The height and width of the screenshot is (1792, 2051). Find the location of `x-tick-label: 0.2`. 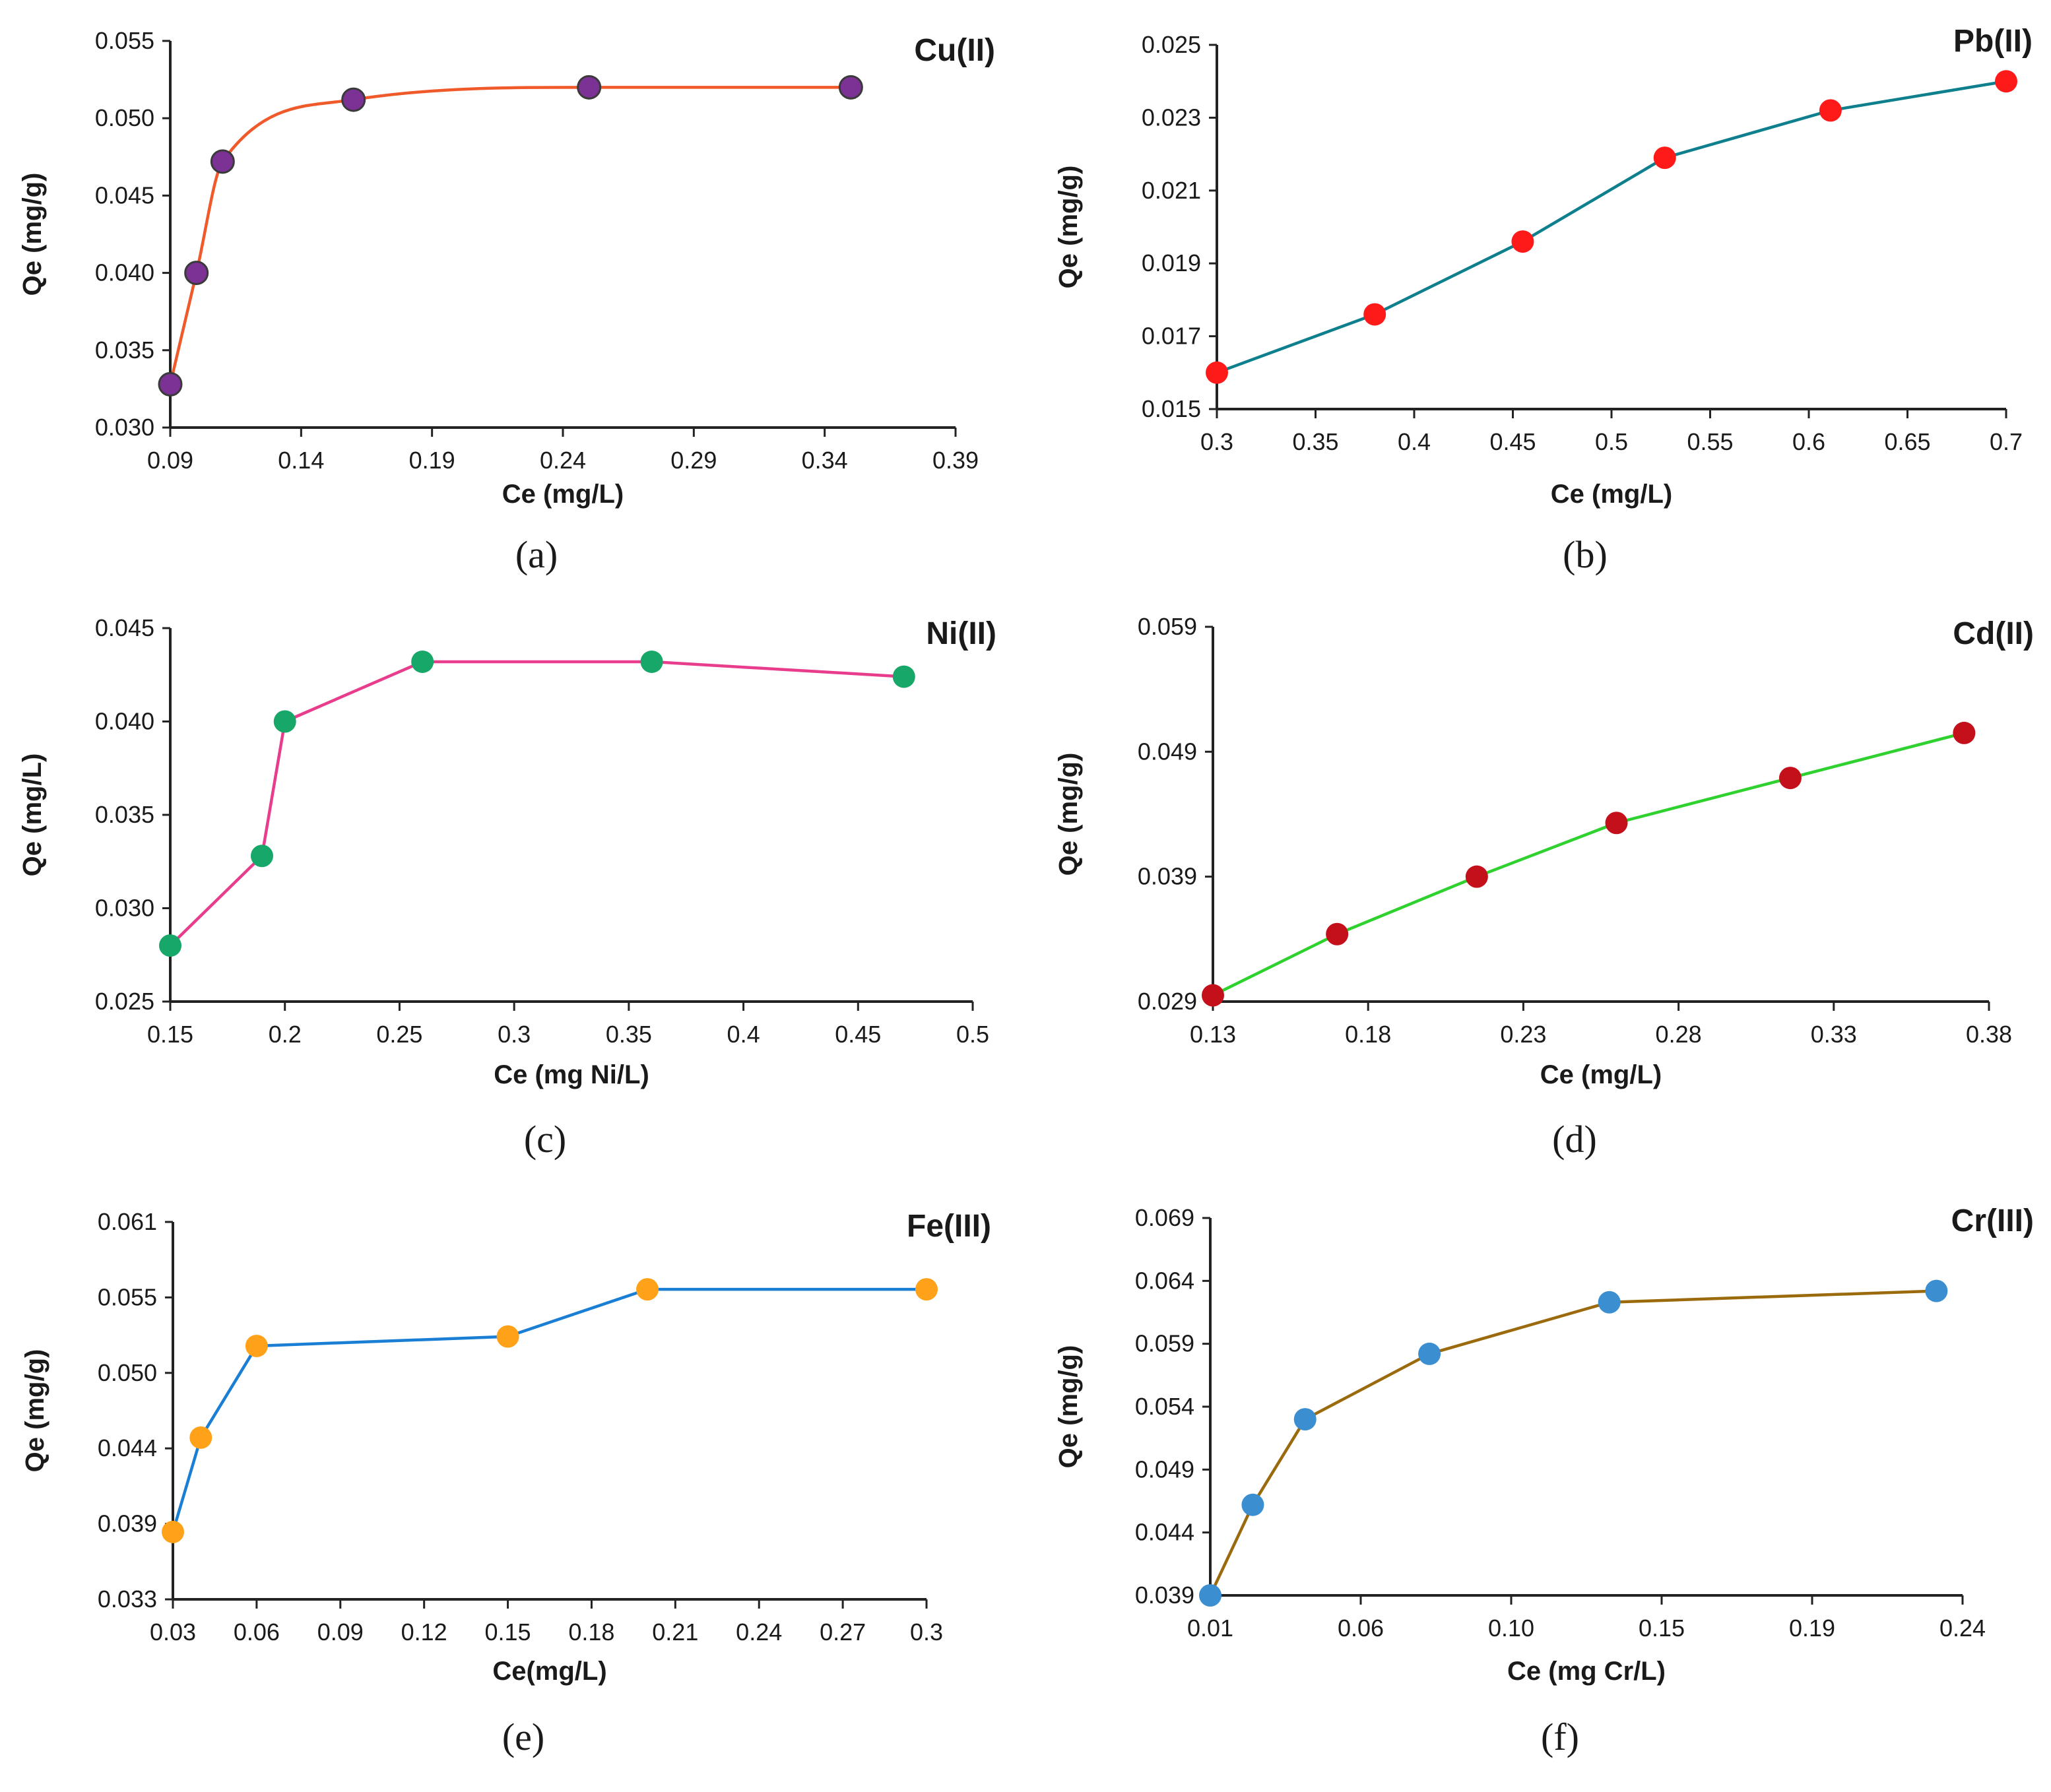

x-tick-label: 0.2 is located at coordinates (285, 1034).